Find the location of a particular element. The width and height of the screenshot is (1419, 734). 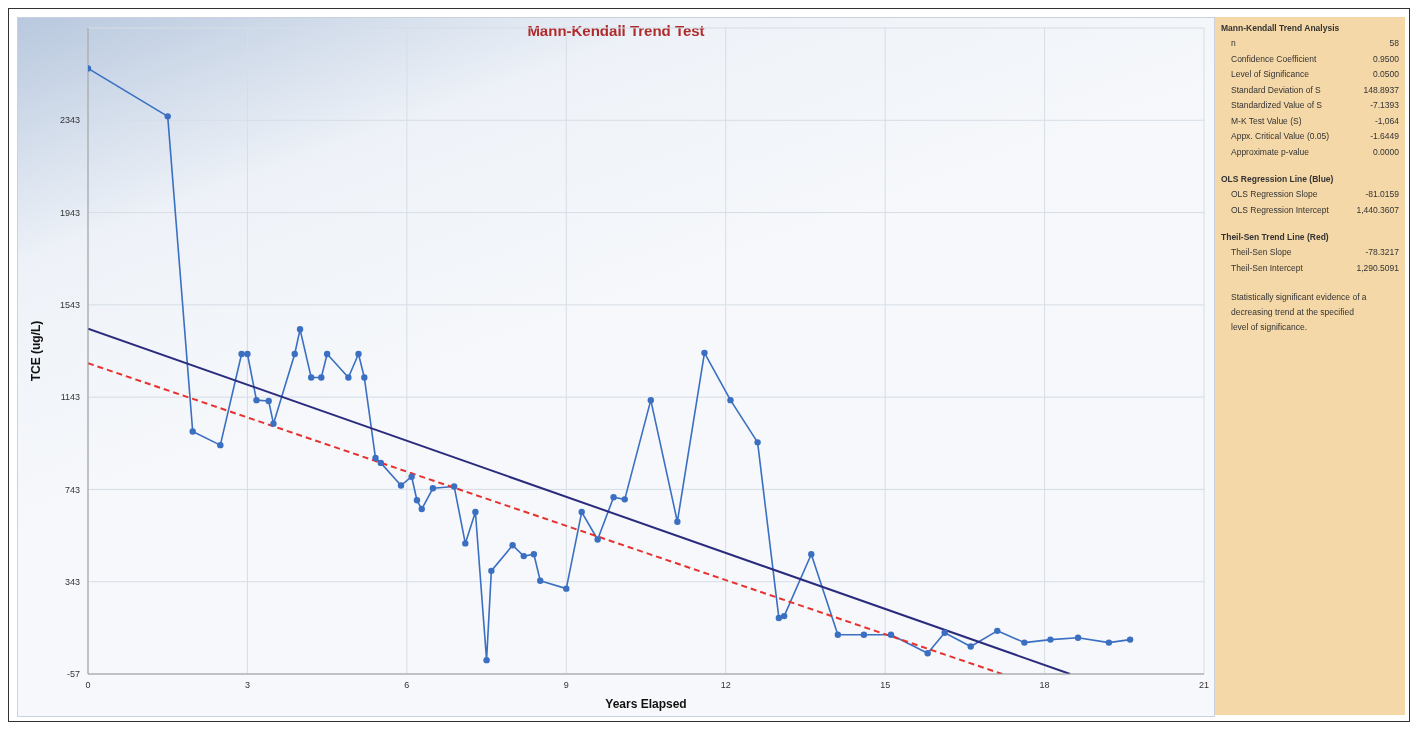

x-tick-label: 12 is located at coordinates (725, 685).